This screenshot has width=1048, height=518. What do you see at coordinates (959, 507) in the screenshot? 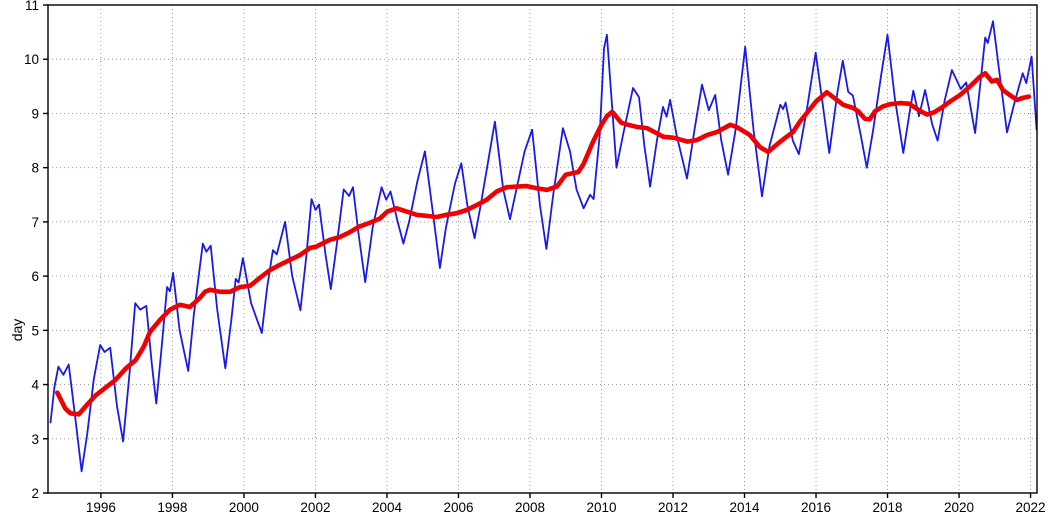
I see `x-tick-label: 2020` at bounding box center [959, 507].